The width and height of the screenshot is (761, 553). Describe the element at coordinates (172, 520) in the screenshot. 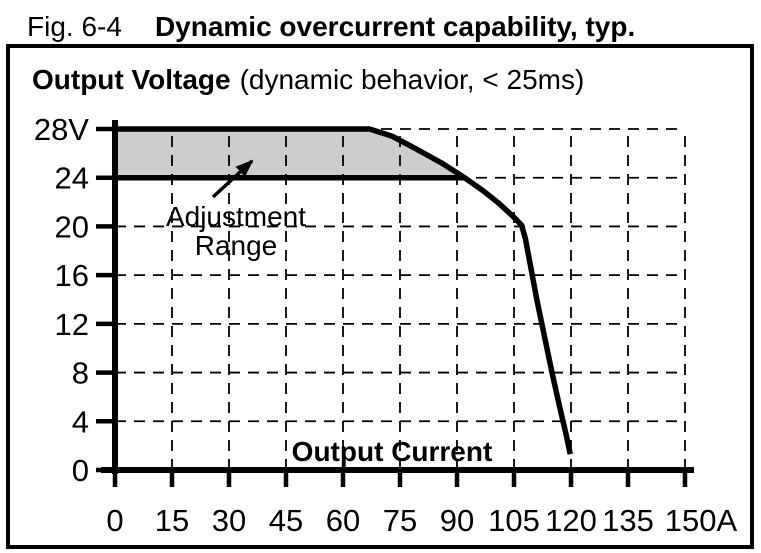

I see `x-tick-label-15: 15` at that location.